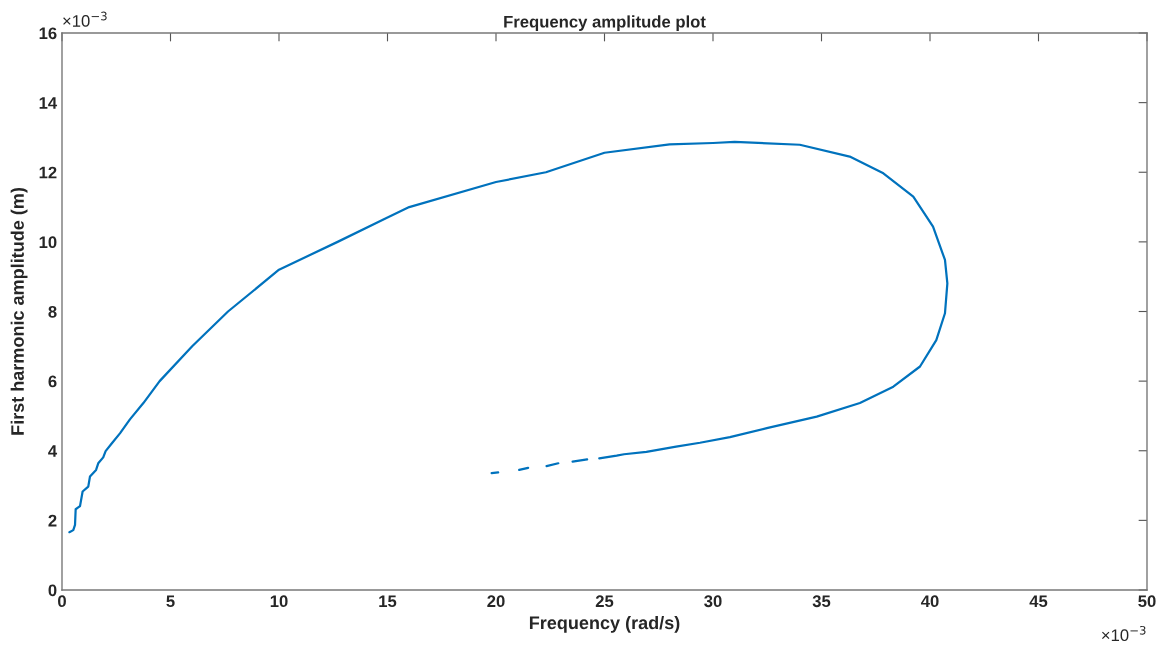 The width and height of the screenshot is (1159, 648). What do you see at coordinates (604, 624) in the screenshot?
I see `x-axis-title: Frequency (rad/s)` at bounding box center [604, 624].